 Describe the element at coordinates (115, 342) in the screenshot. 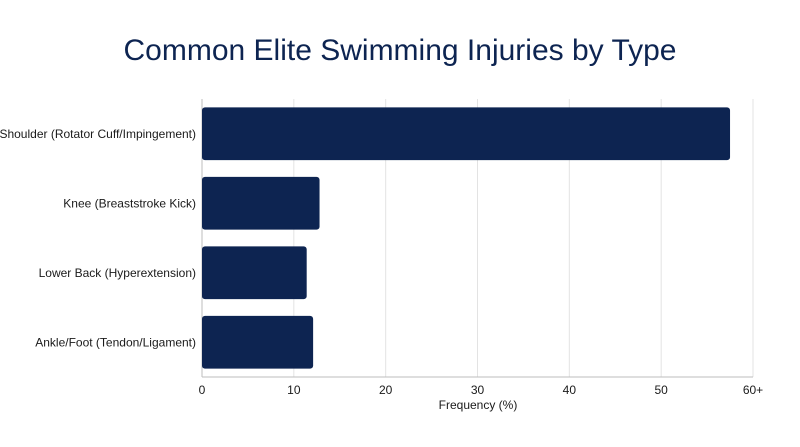

I see `category-label: Ankle/Foot (Tendon/Ligament)` at that location.